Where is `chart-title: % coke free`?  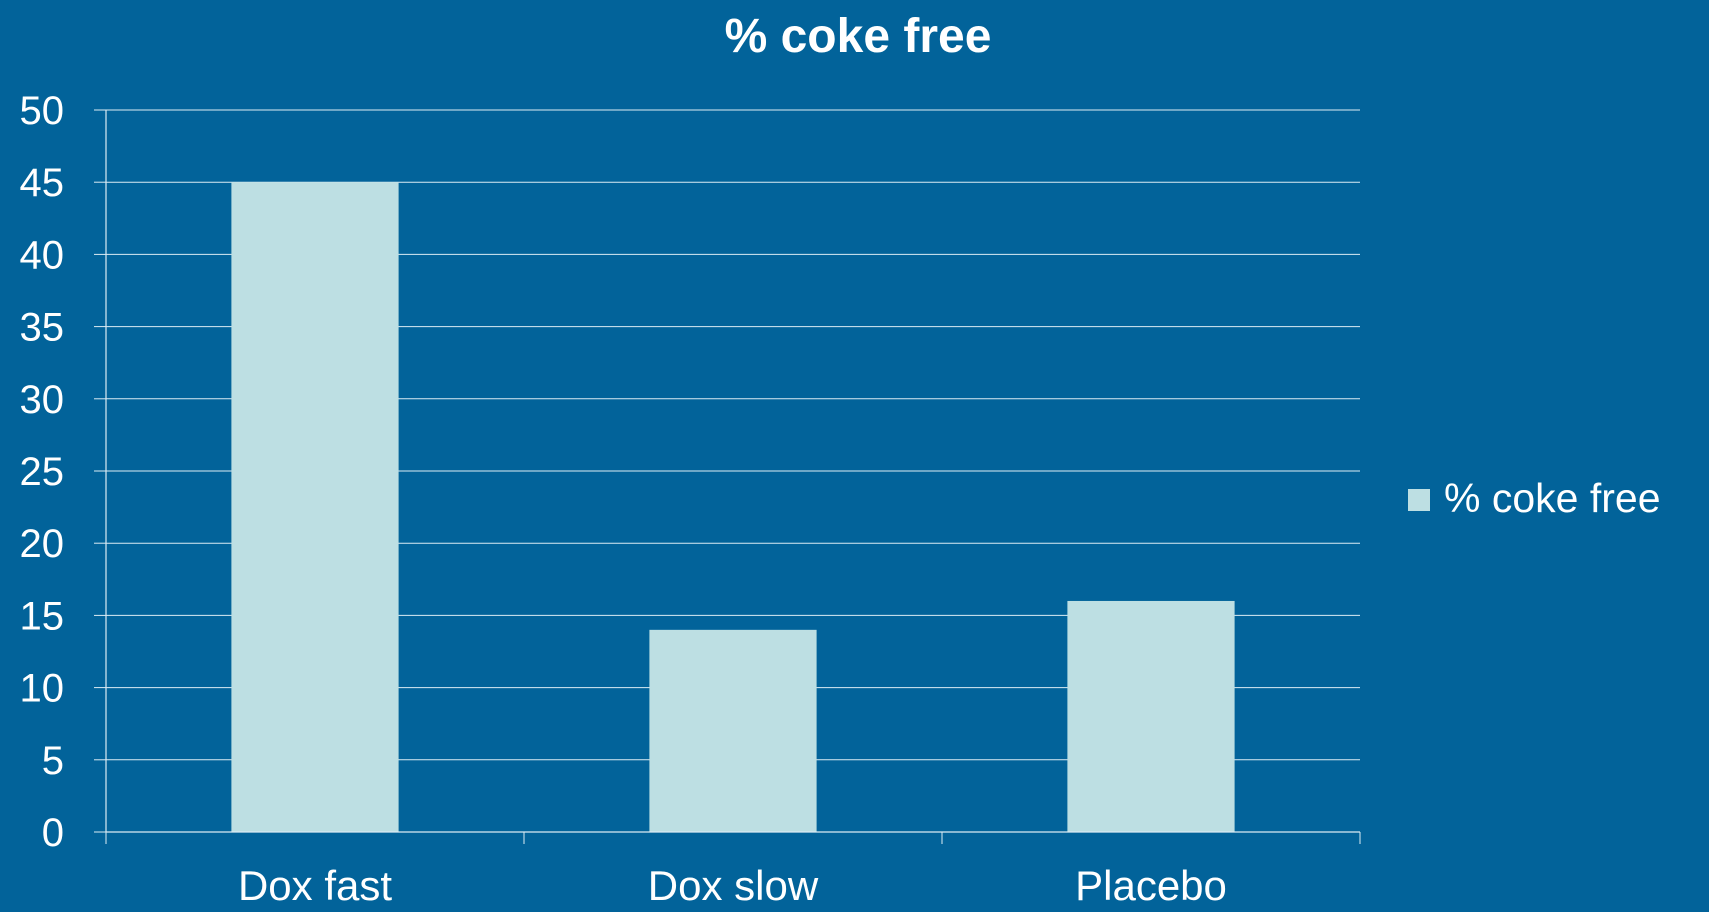 chart-title: % coke free is located at coordinates (858, 36).